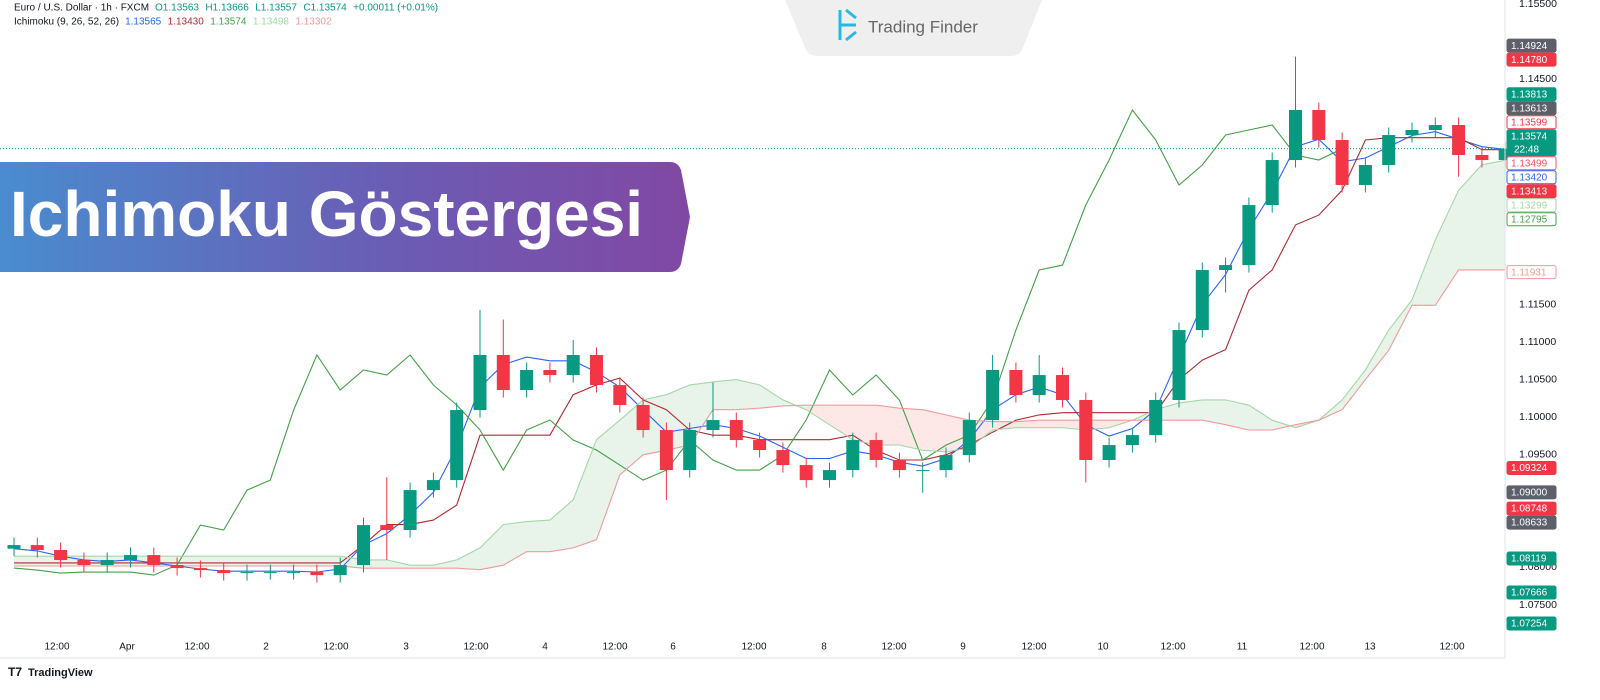 The width and height of the screenshot is (1600, 700). I want to click on price-label: 1.07254, so click(1531, 623).